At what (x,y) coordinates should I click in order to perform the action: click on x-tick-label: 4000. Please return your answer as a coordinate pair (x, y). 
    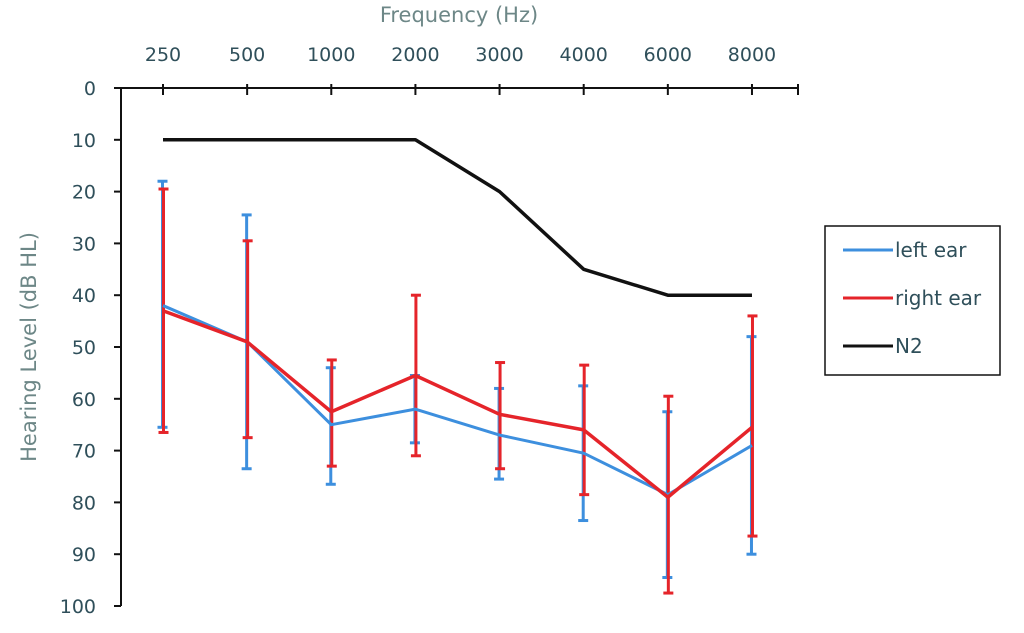
    Looking at the image, I should click on (584, 55).